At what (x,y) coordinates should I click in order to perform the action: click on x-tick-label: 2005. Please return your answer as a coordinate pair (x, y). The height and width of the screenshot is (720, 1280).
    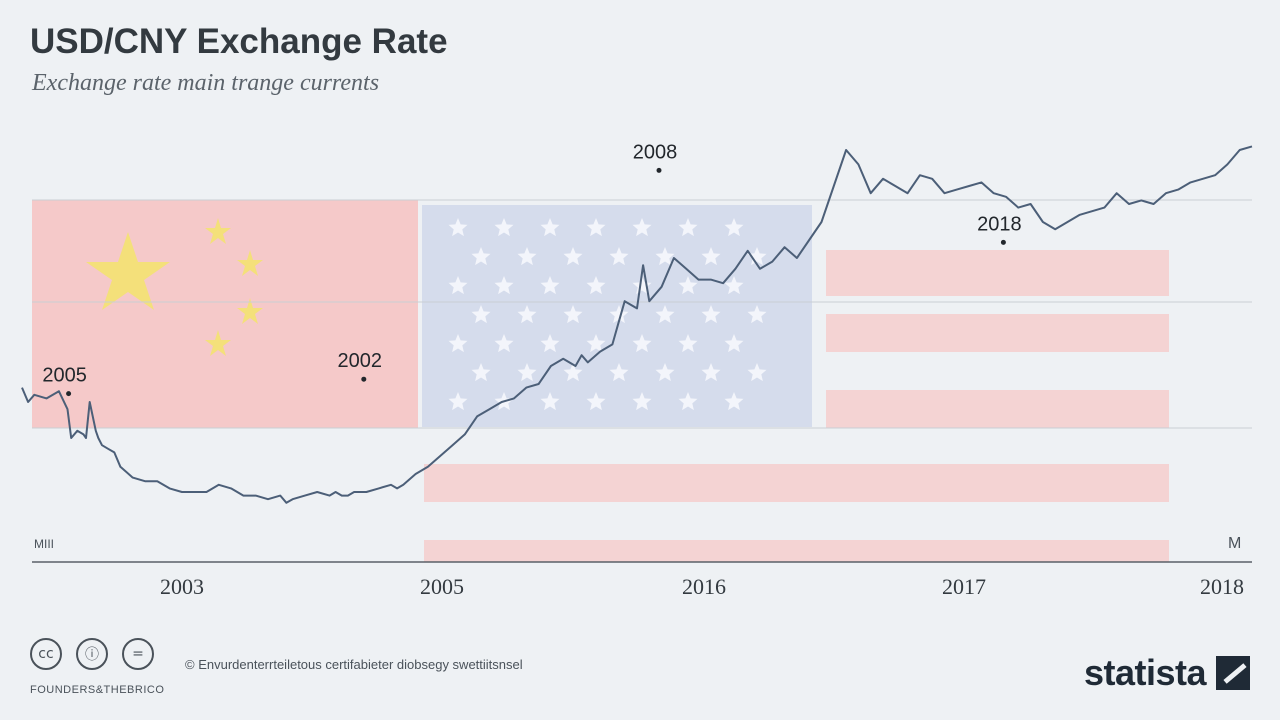
    Looking at the image, I should click on (442, 586).